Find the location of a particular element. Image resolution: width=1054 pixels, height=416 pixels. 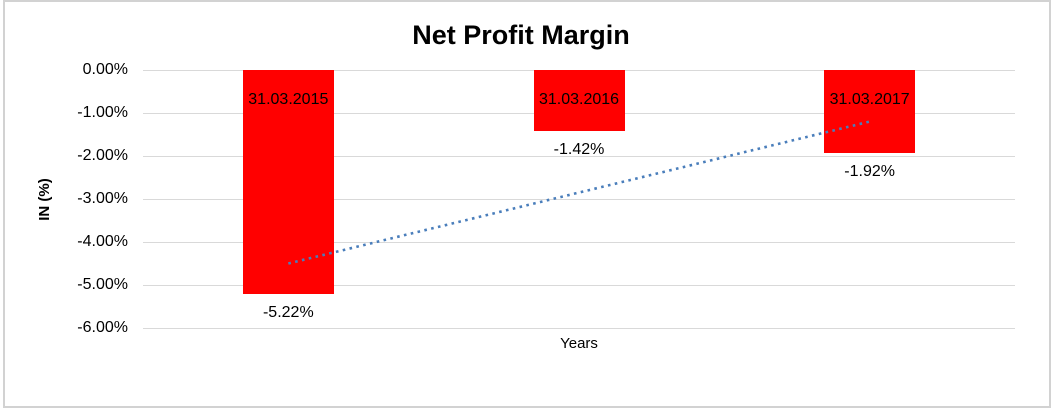

x-axis-title: Years is located at coordinates (579, 343).